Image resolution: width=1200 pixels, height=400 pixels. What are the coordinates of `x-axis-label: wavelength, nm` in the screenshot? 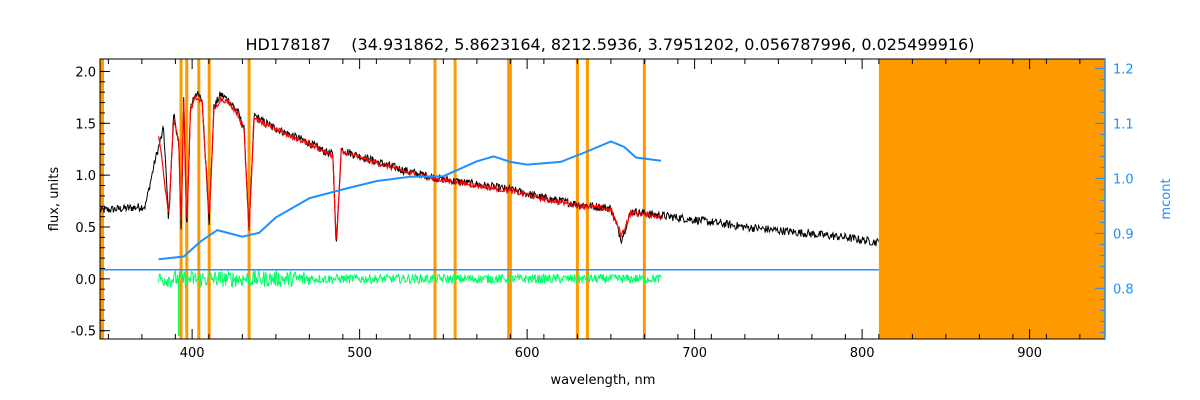 It's located at (603, 380).